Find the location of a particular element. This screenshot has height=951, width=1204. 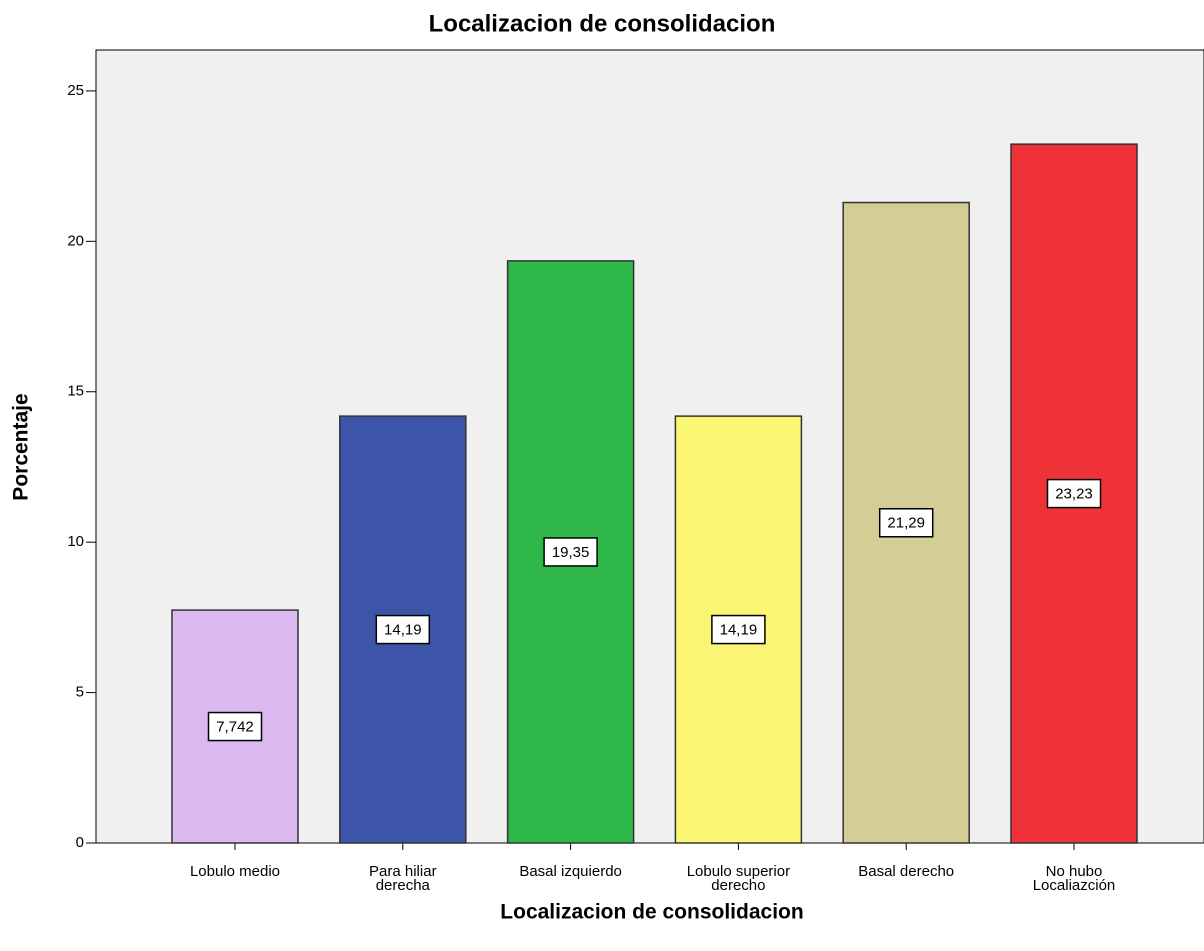

y-tick-label: 5 is located at coordinates (80, 692).